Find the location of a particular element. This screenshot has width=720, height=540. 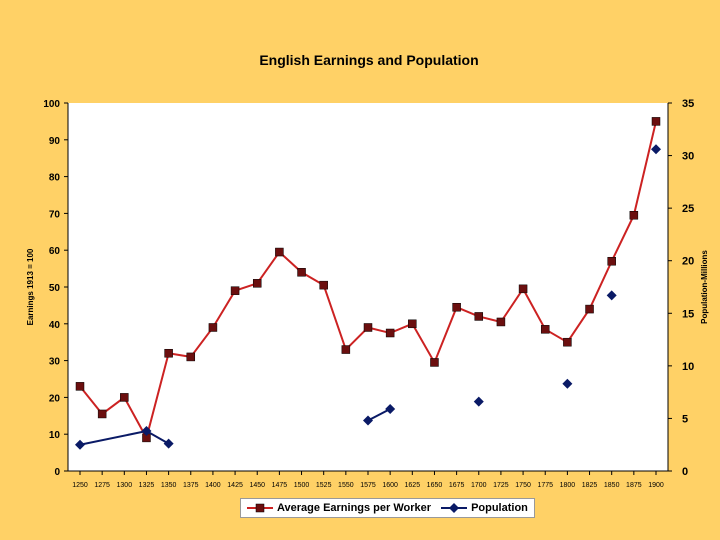

y-left-tick-label: 0 is located at coordinates (57, 472).